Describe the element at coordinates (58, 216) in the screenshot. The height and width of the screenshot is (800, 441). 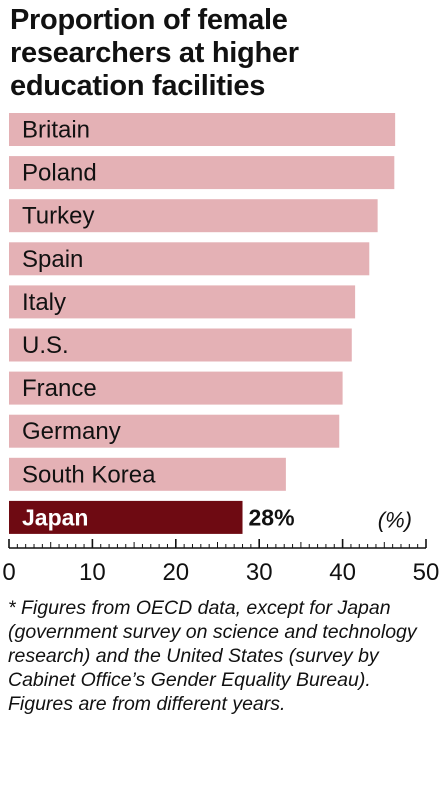
I see `category-label: Turkey` at that location.